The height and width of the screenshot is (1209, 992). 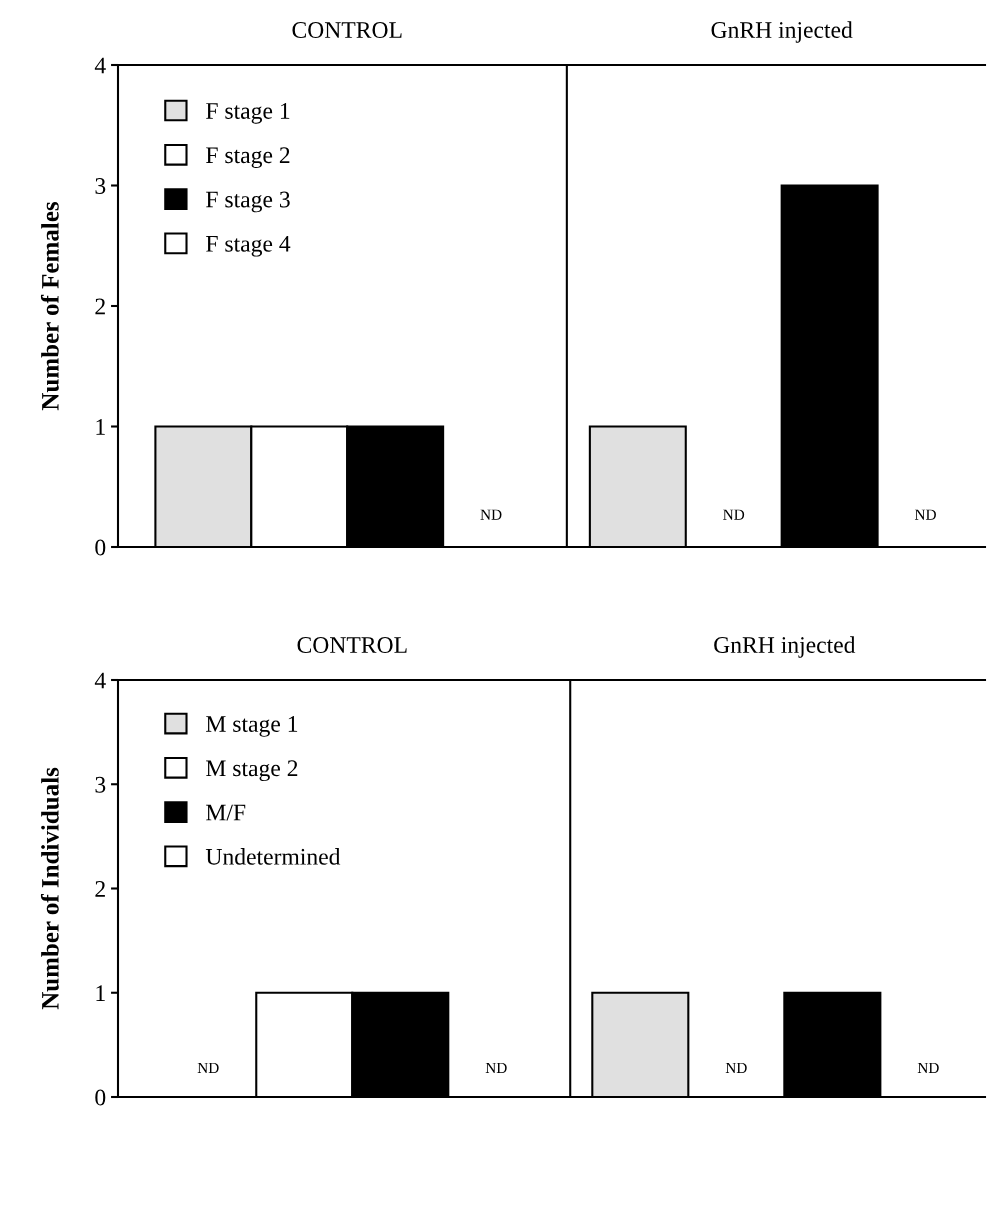 What do you see at coordinates (49, 888) in the screenshot?
I see `y-axis-title: Number of Individuals` at bounding box center [49, 888].